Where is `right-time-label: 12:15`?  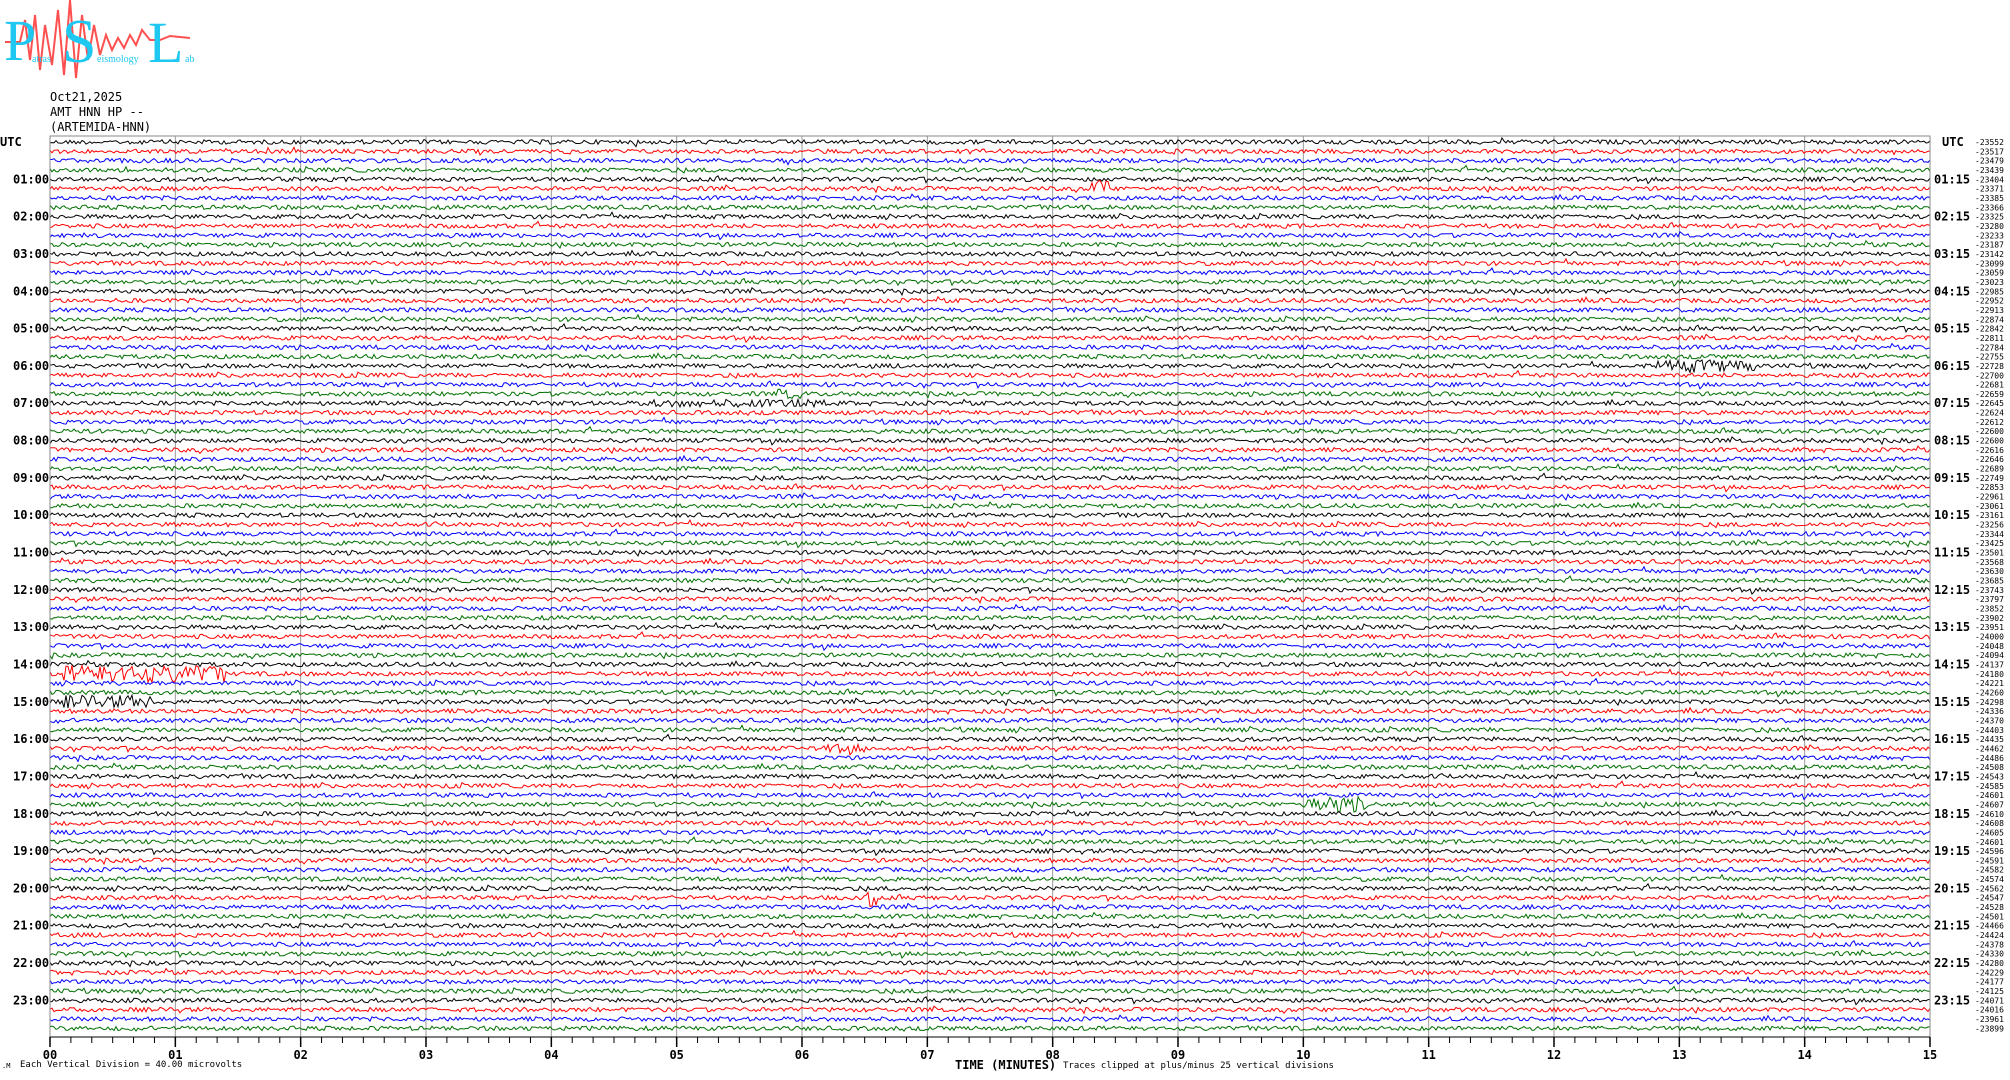 right-time-label: 12:15 is located at coordinates (1952, 590).